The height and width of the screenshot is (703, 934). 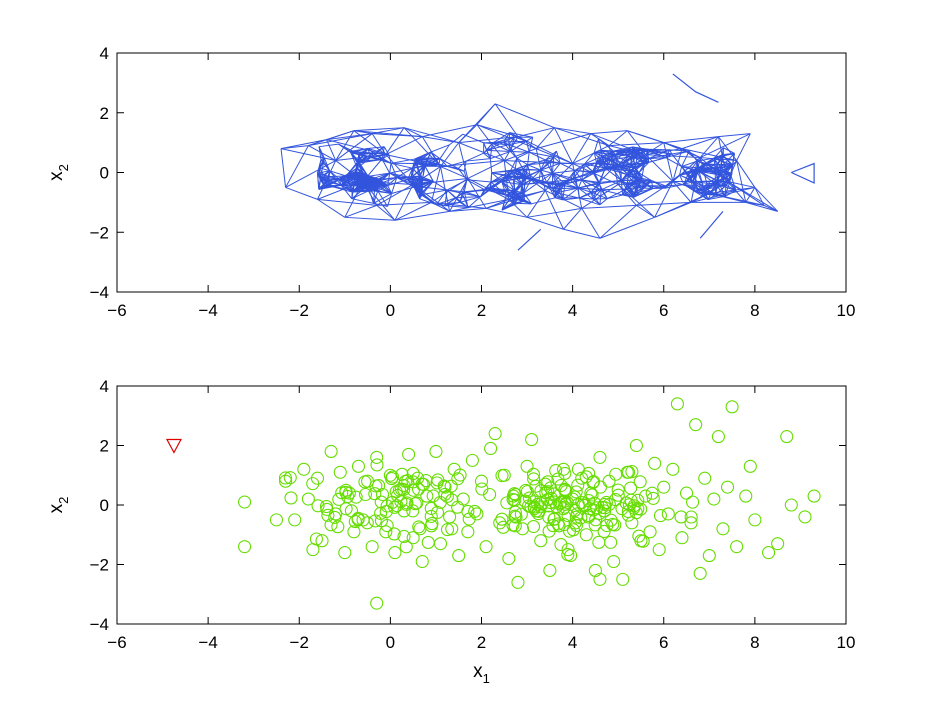 What do you see at coordinates (104, 173) in the screenshot?
I see `y-tick-label: 0` at bounding box center [104, 173].